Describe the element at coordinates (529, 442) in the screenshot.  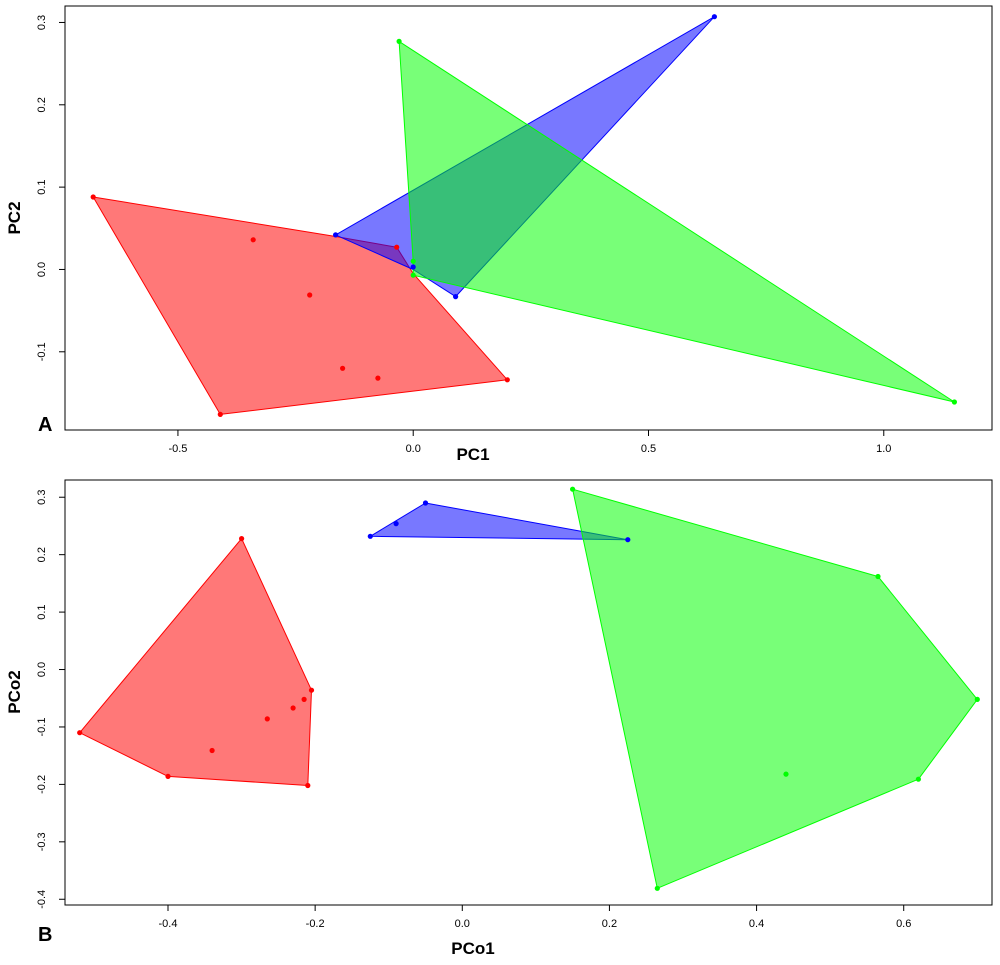
I see `panel-a-x-axis: -0.5 0.0 0.5 1.0` at that location.